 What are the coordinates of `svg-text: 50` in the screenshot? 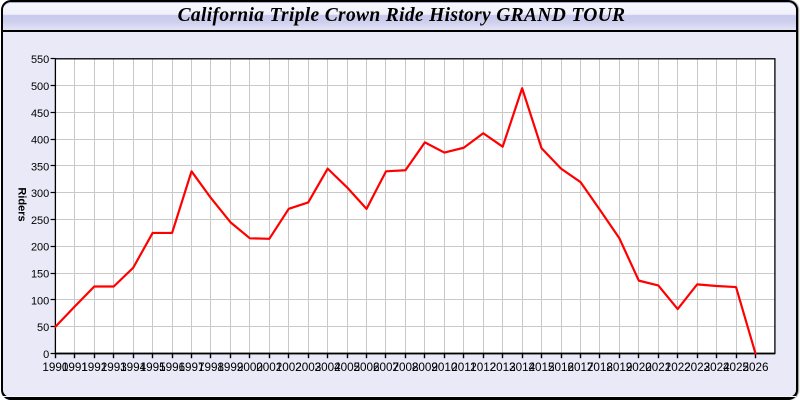 It's located at (43, 328).